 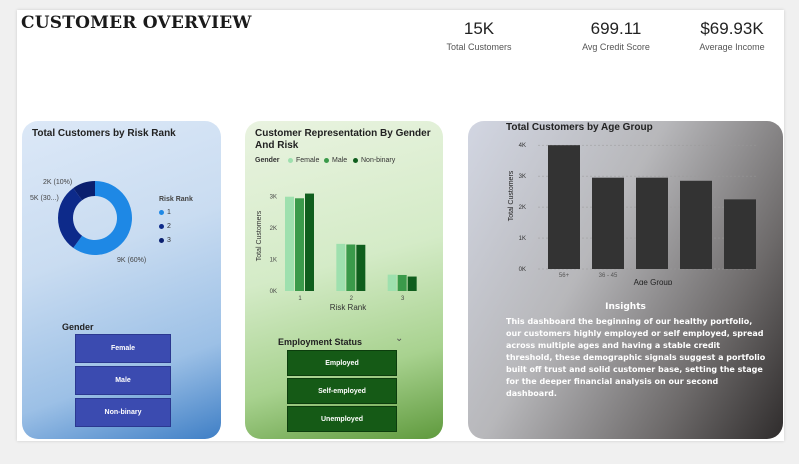 I want to click on legend-item-female: Female, so click(x=303, y=160).